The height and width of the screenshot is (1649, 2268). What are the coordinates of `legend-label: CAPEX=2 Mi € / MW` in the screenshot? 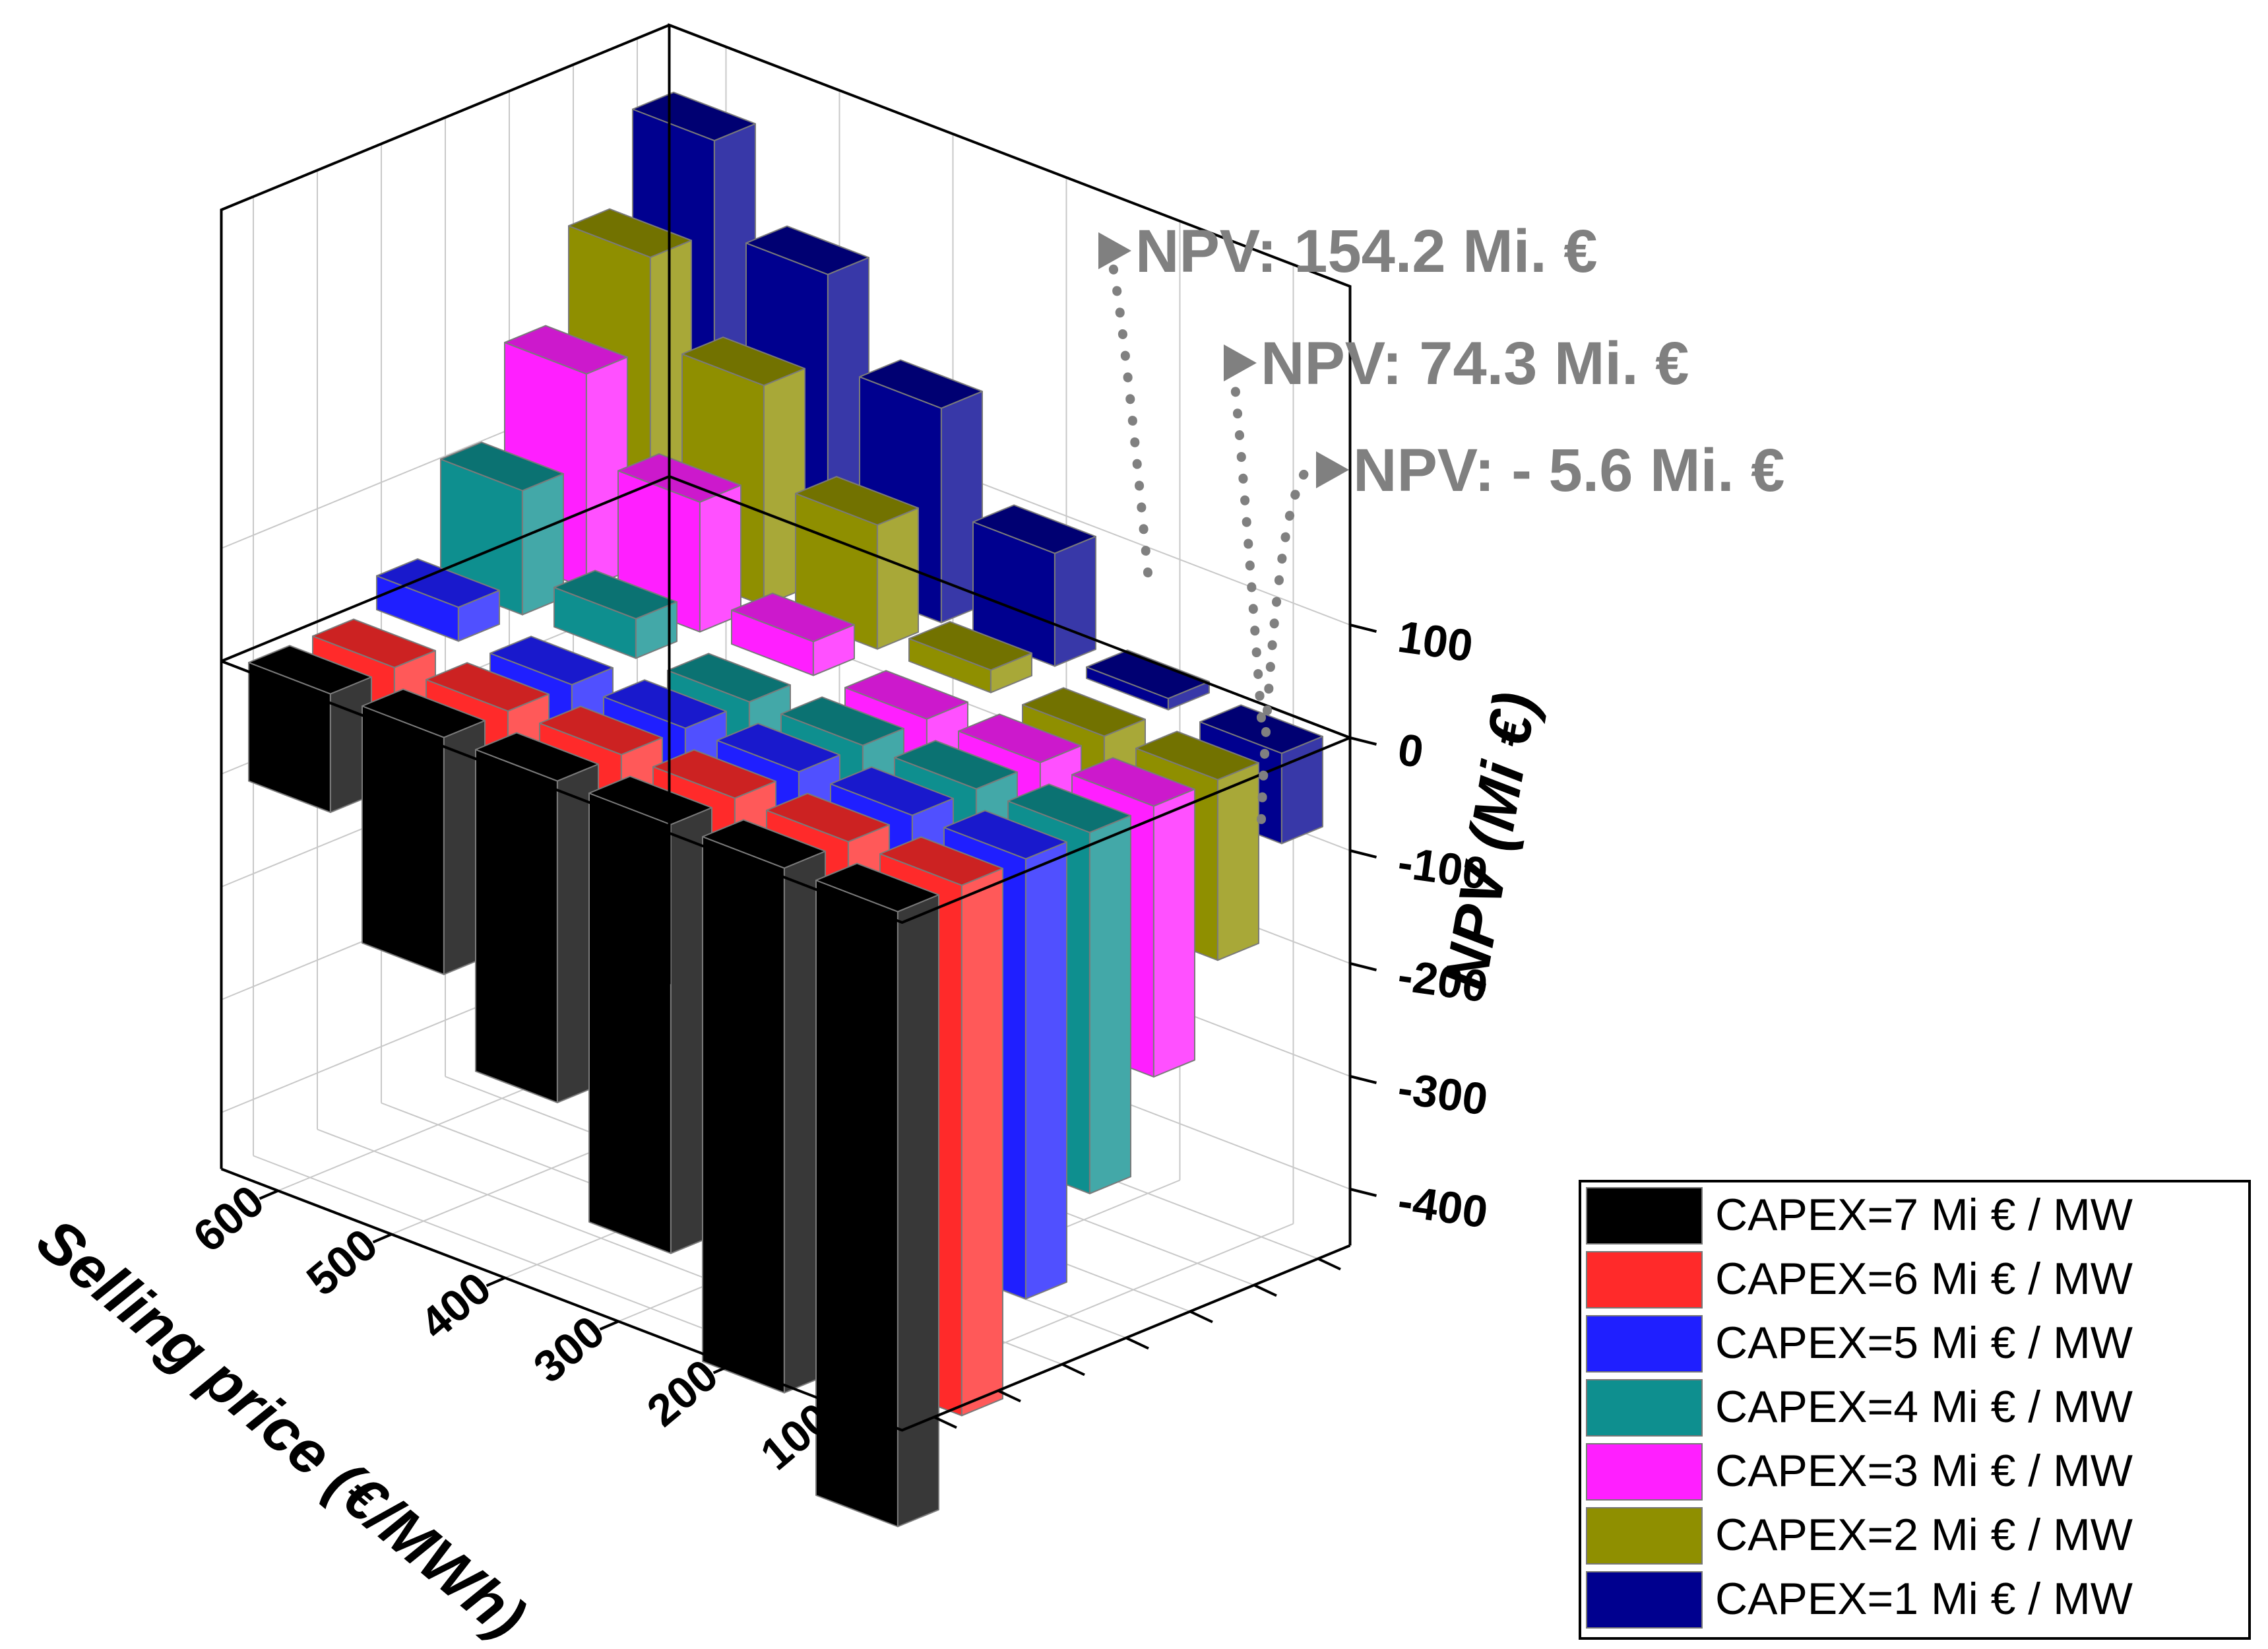 It's located at (1924, 1535).